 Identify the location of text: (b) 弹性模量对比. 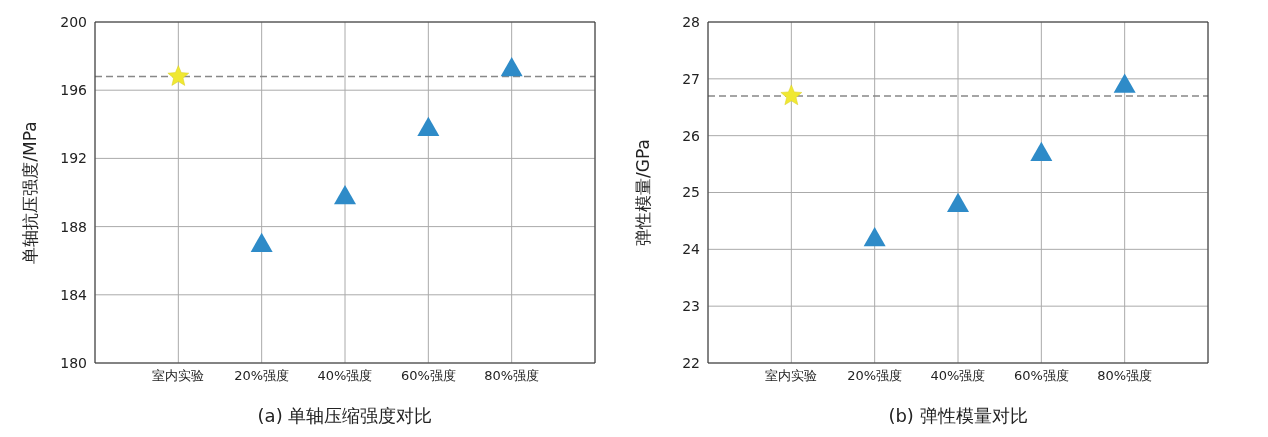
(958, 416).